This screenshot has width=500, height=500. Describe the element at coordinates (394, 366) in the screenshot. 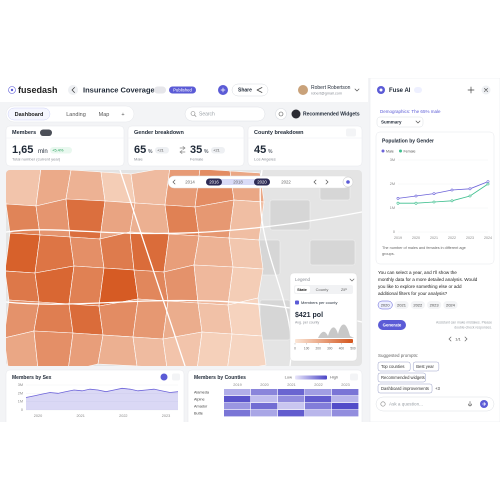

I see `prompt-chip: Top counties` at that location.